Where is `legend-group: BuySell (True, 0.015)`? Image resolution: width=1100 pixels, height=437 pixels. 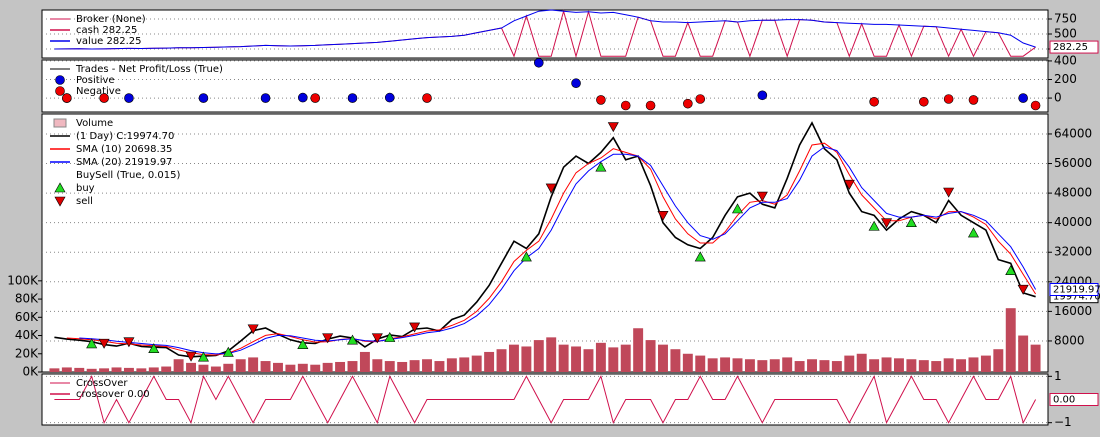
legend-group: BuySell (True, 0.015) is located at coordinates (128, 175).